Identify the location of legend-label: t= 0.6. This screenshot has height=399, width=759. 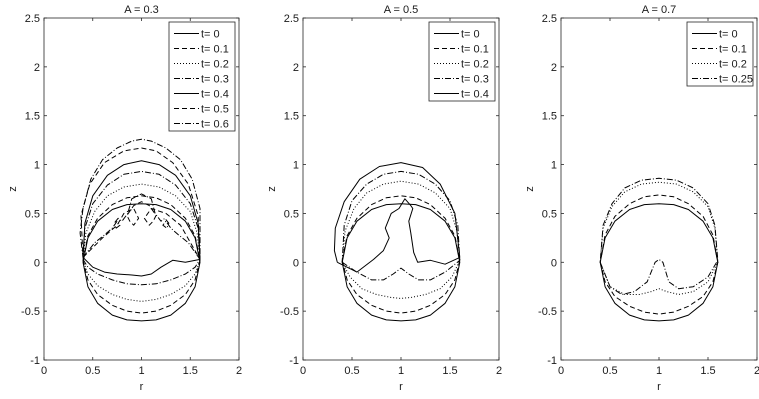
(215, 125).